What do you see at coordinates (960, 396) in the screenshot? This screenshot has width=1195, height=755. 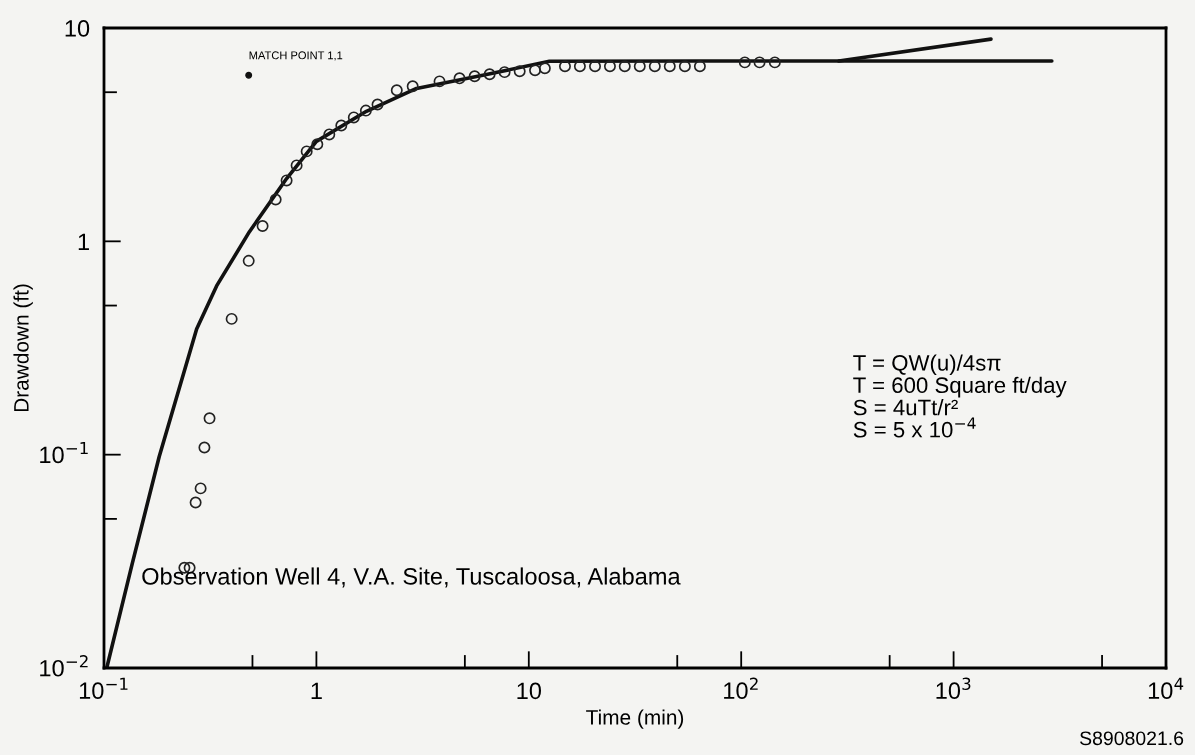 I see `annotation: T = QW(u)/4sπ T = 600 Square ft/day S = 4uTt/r² S = 5 x 10$^{−4}$` at bounding box center [960, 396].